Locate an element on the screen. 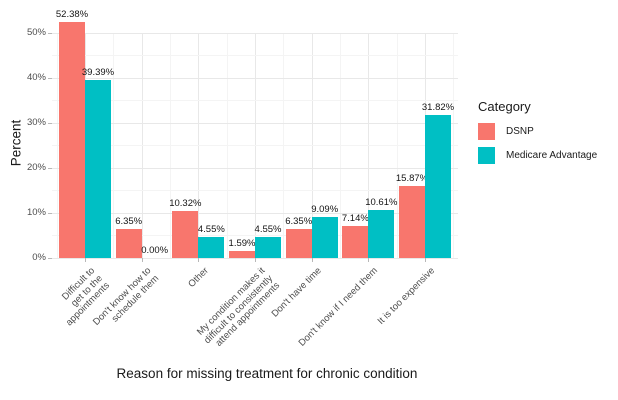 This screenshot has width=618, height=400. legend-item: Medicare Advantage is located at coordinates (537, 155).